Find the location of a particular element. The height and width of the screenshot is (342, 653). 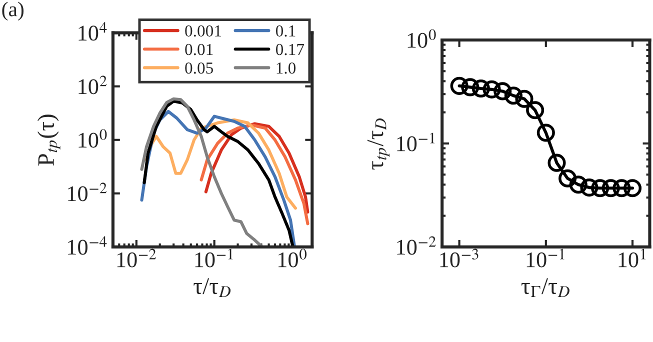

x-tick-label: 10$^{1}$ is located at coordinates (632, 258).